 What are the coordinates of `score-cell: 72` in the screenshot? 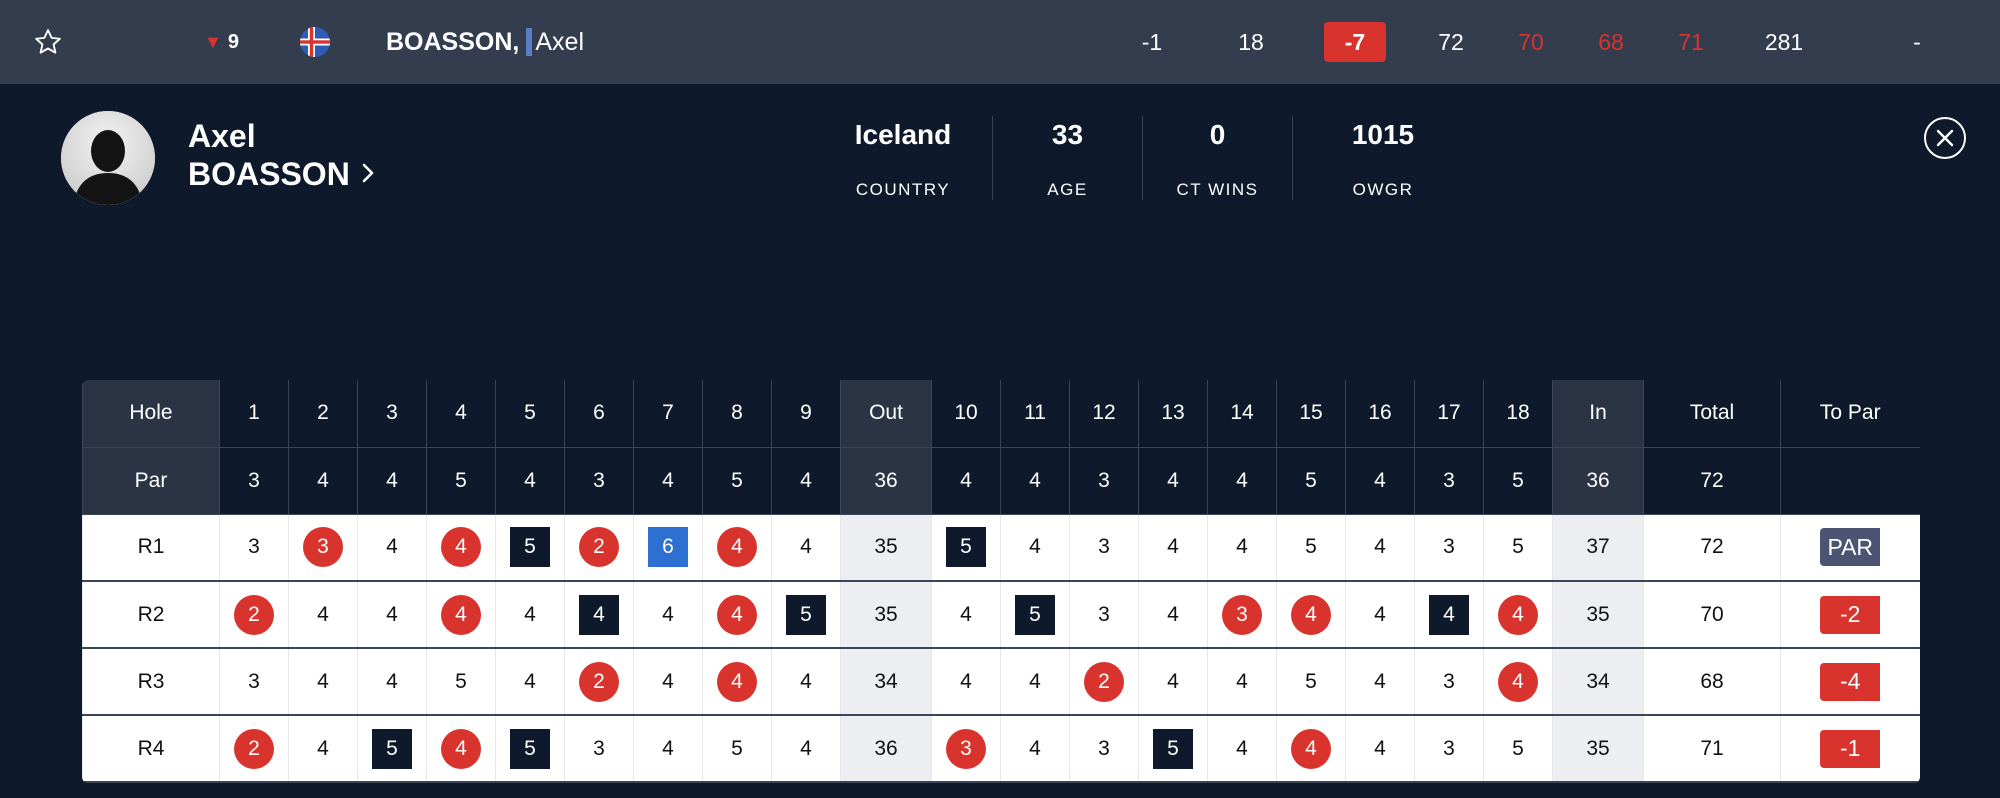 It's located at (1712, 548).